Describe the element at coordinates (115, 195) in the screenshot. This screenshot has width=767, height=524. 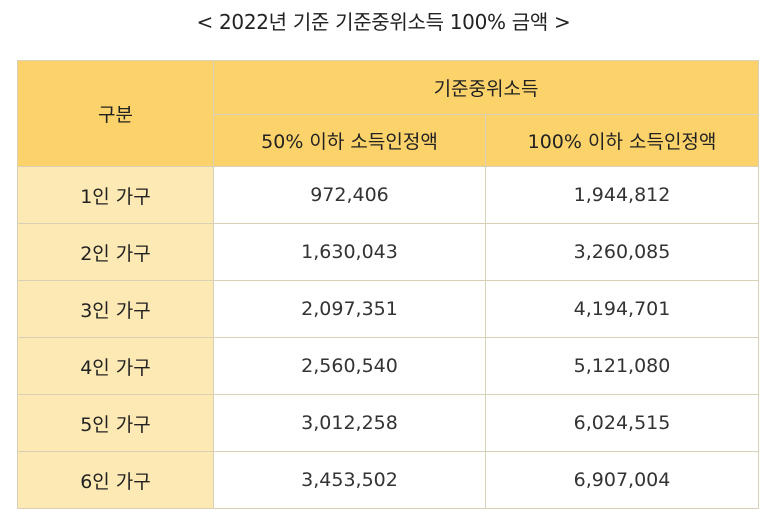
I see `row-label: 1인 가구` at that location.